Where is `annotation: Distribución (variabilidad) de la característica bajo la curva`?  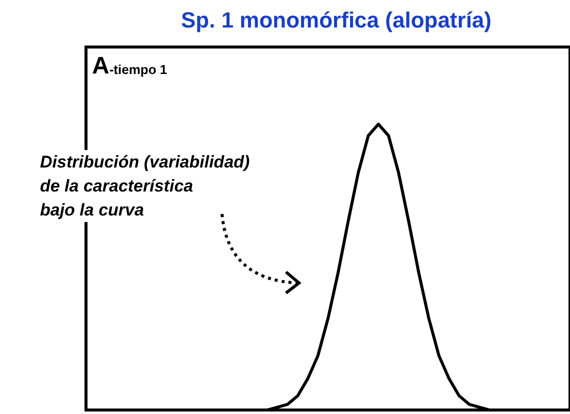 annotation: Distribución (variabilidad) de la característica bajo la curva is located at coordinates (145, 186).